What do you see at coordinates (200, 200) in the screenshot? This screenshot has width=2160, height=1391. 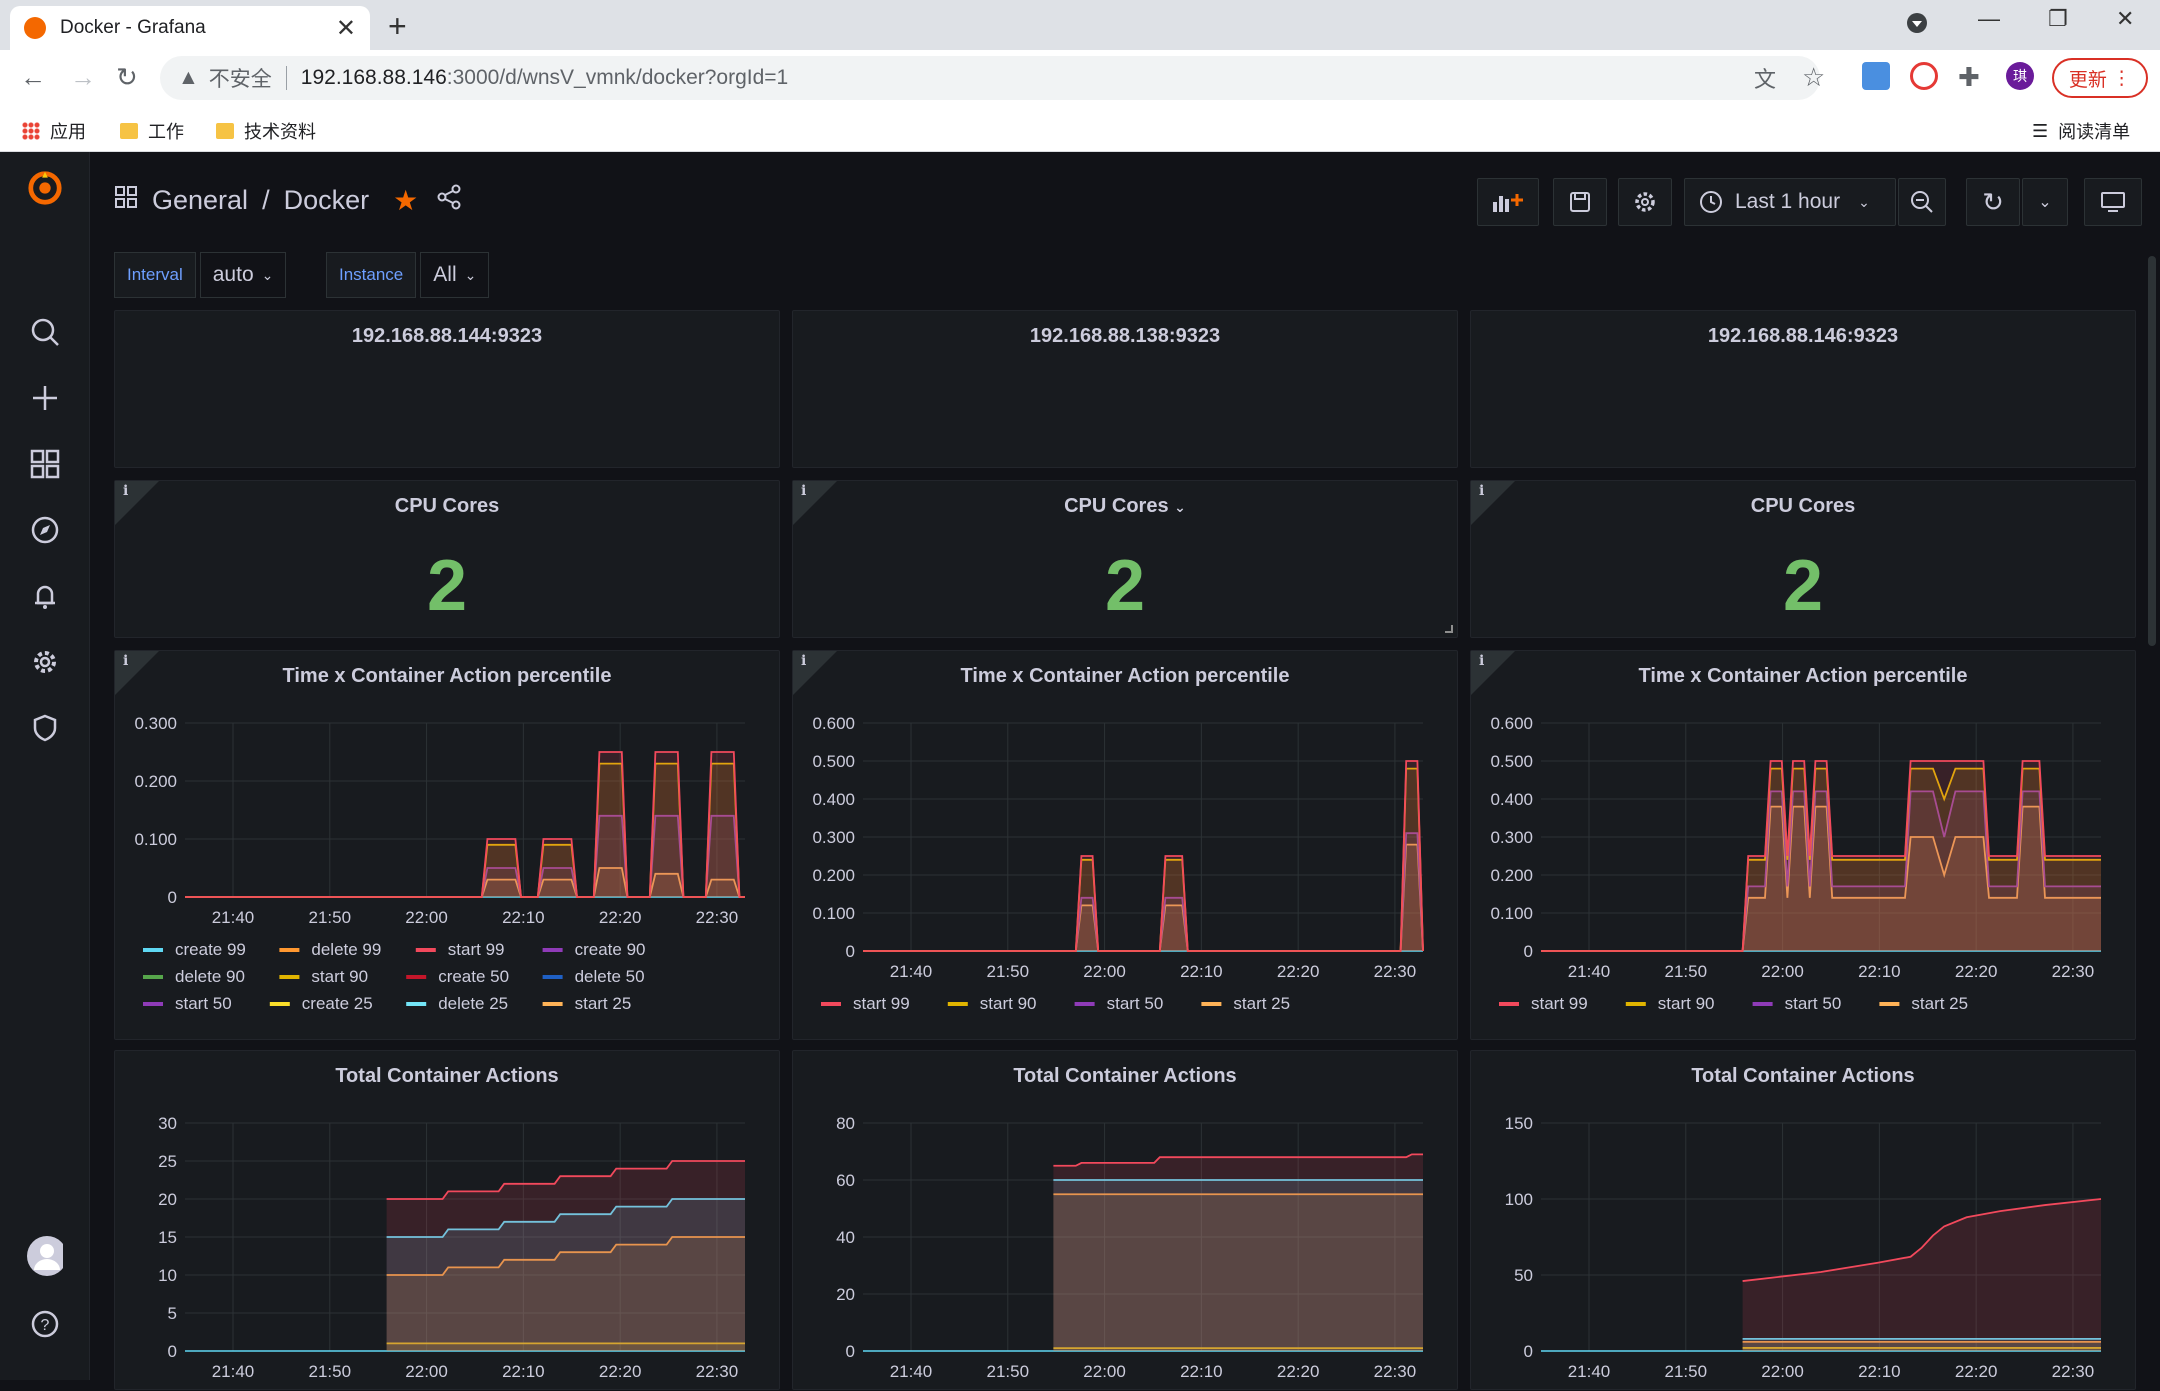 I see `breadcrumb-folder: General` at bounding box center [200, 200].